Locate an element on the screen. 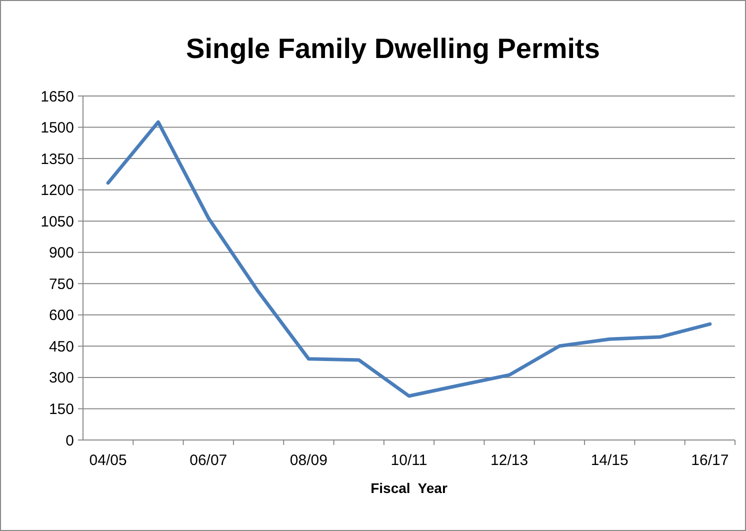  x-tick-label: 06/07 is located at coordinates (209, 460).